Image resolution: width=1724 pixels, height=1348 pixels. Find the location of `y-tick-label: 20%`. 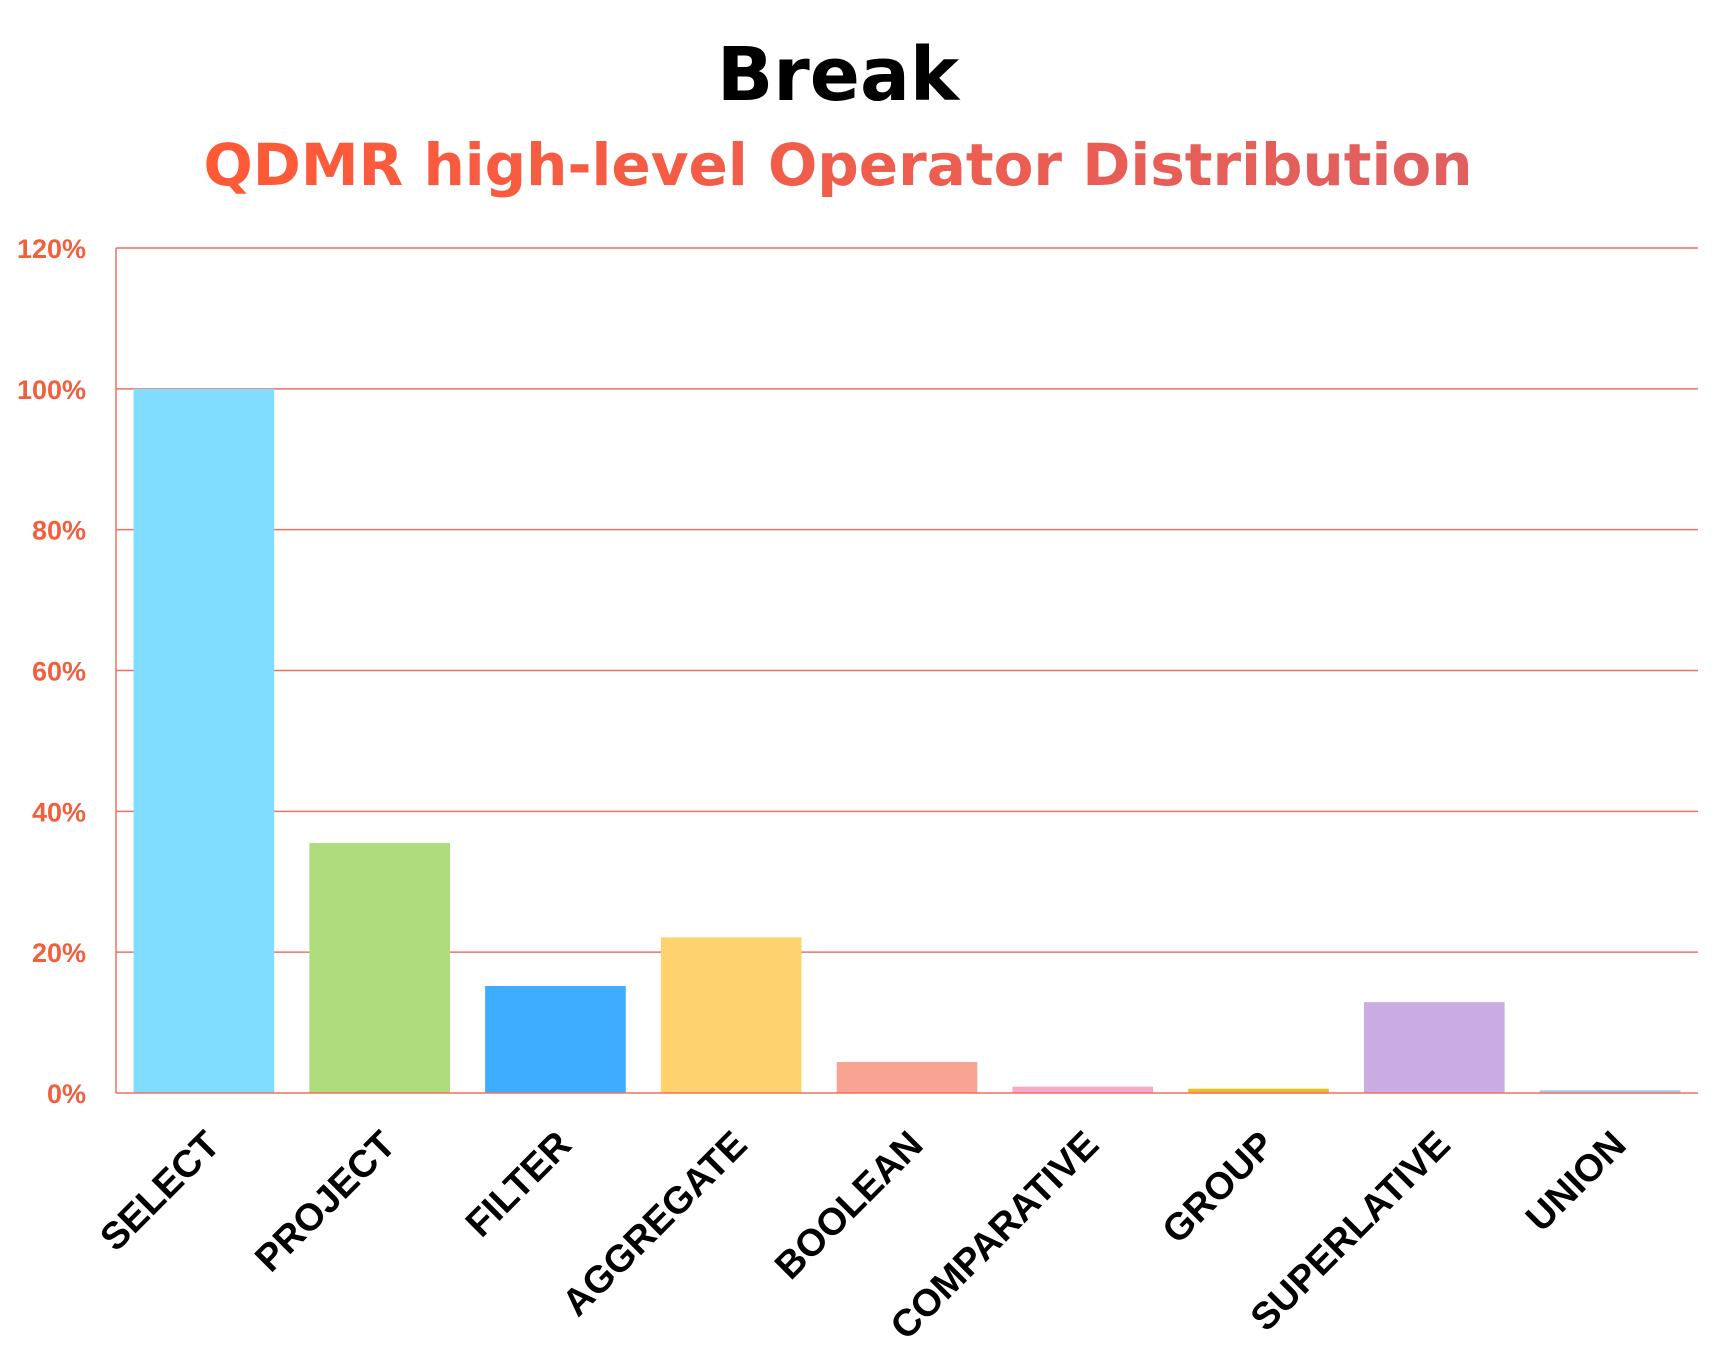

y-tick-label: 20% is located at coordinates (59, 953).